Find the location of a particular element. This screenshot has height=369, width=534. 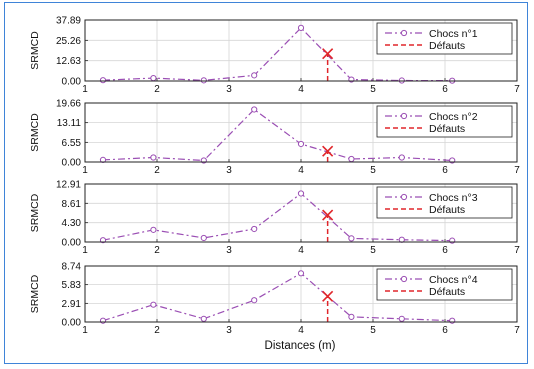

y-tick-label: 8.74 is located at coordinates (72, 267).